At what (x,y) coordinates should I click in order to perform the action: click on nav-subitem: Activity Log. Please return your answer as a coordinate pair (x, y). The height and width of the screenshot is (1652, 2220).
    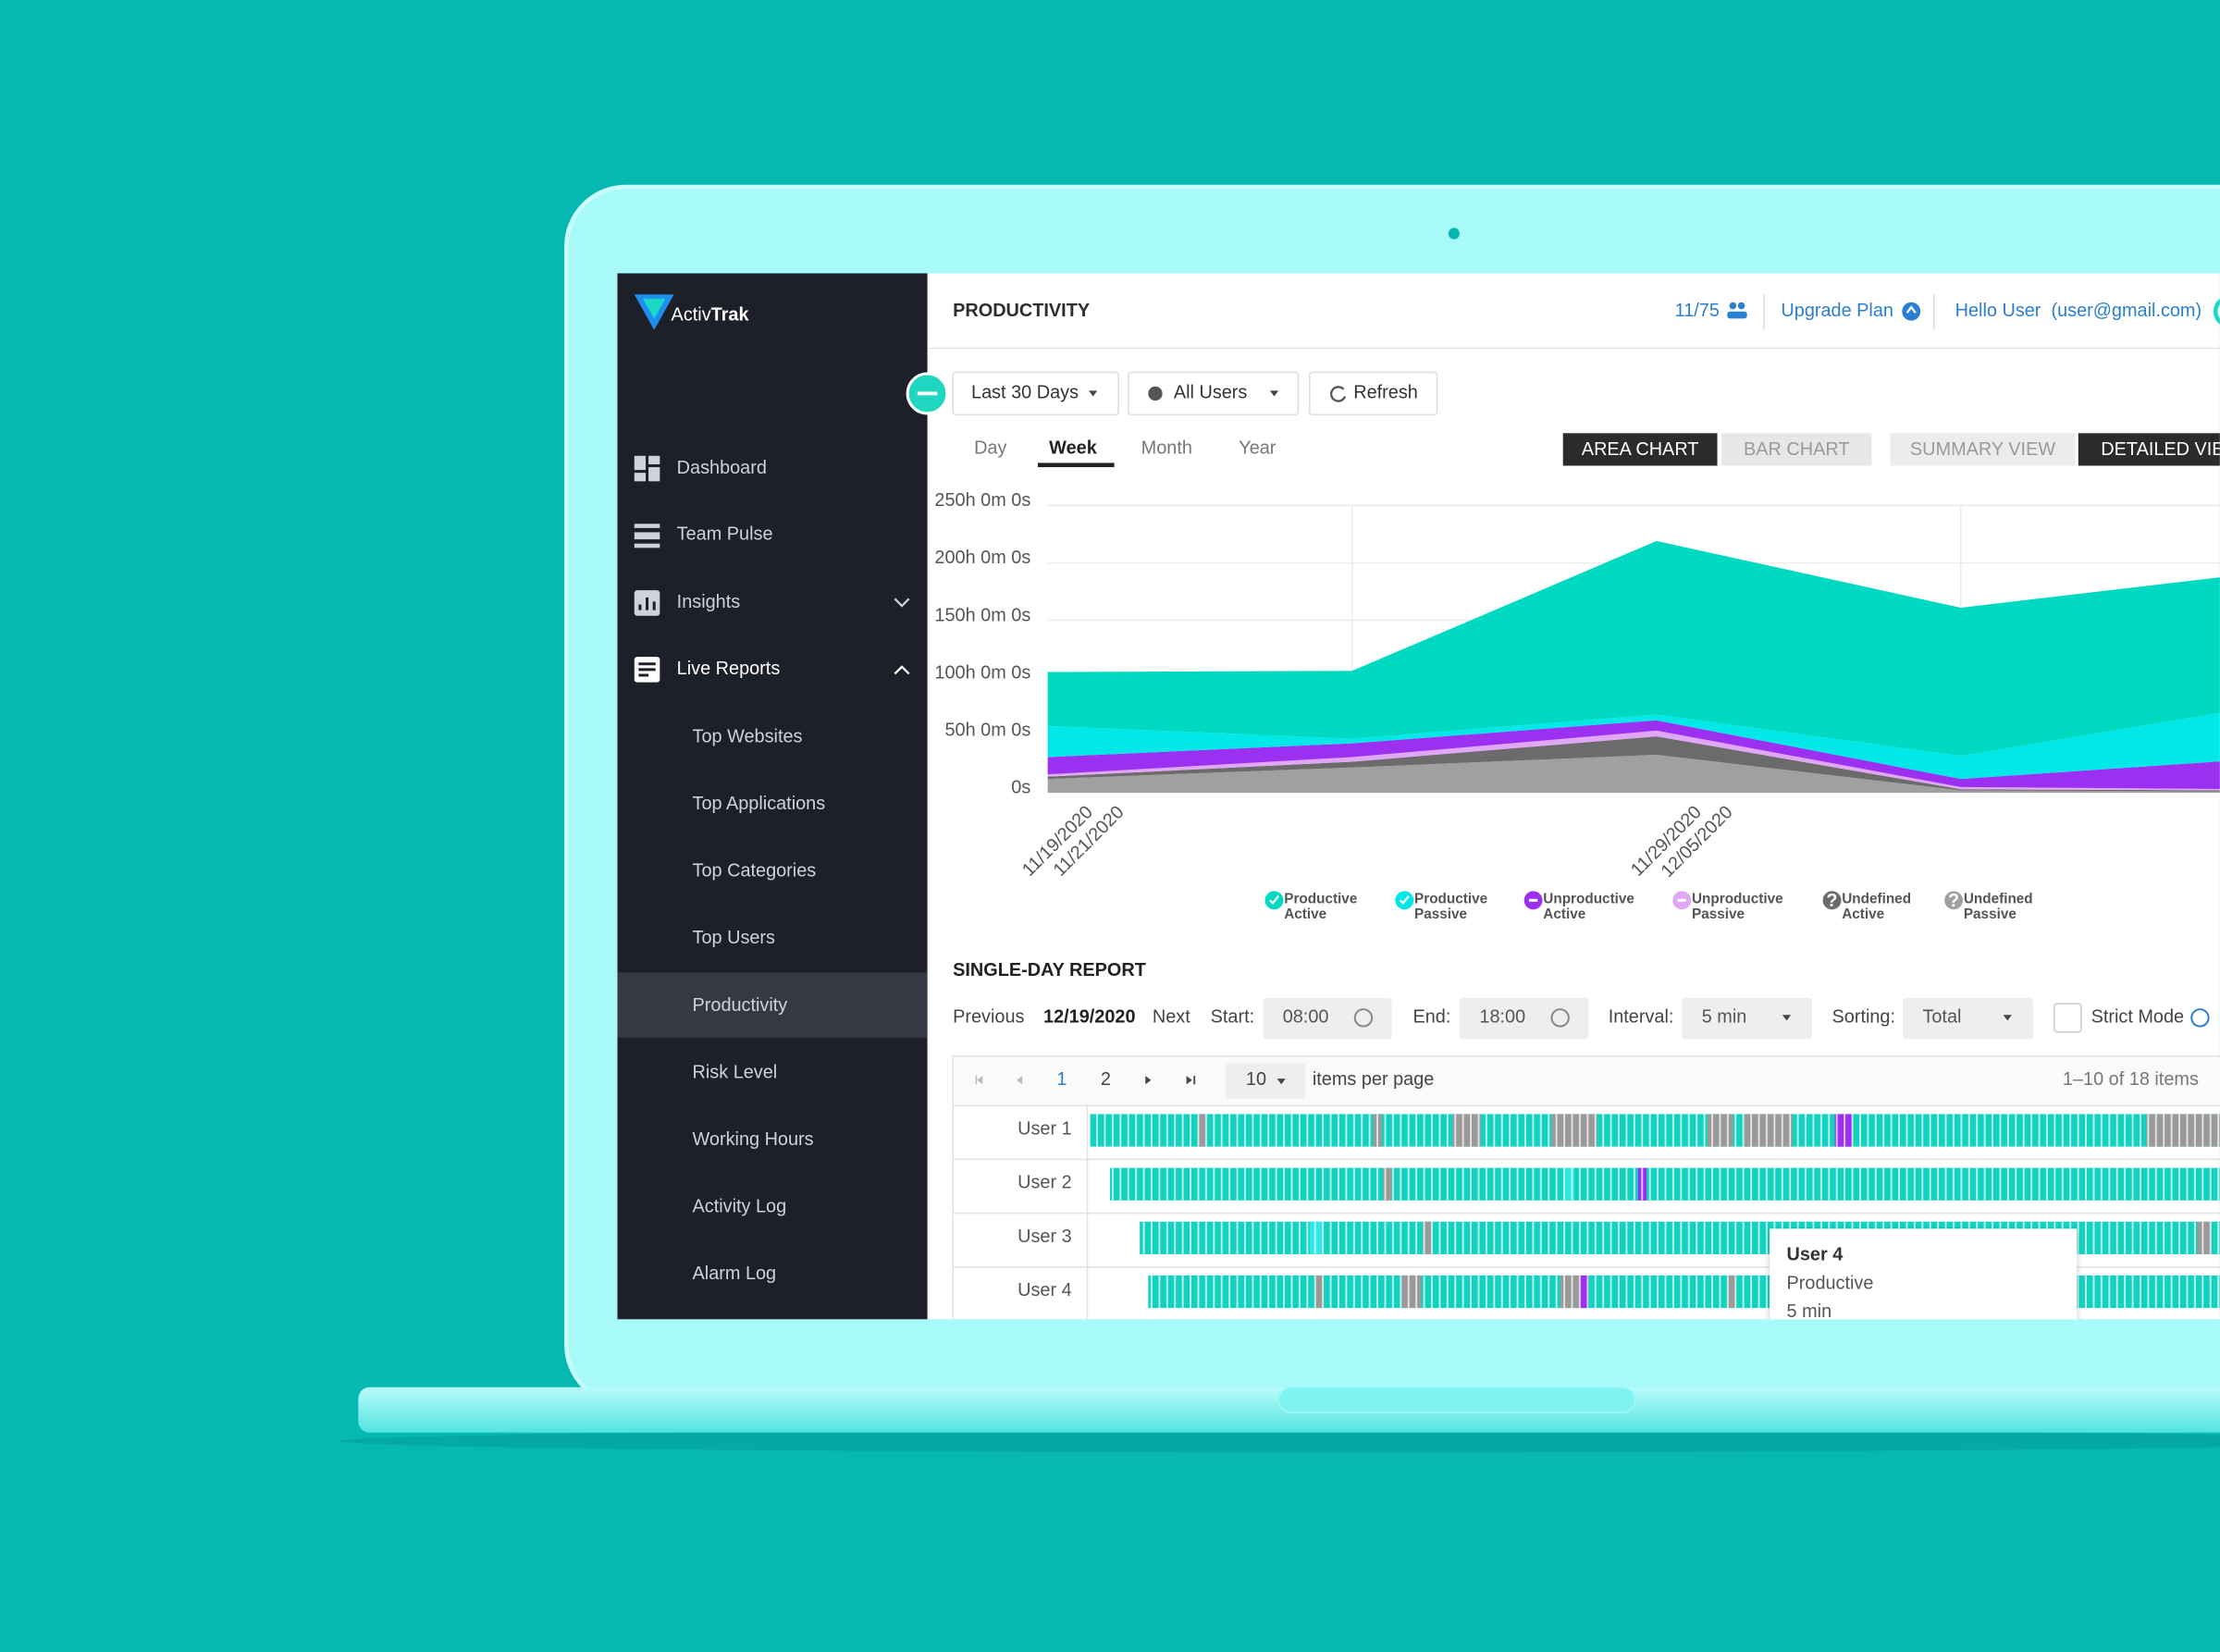
    Looking at the image, I should click on (740, 1206).